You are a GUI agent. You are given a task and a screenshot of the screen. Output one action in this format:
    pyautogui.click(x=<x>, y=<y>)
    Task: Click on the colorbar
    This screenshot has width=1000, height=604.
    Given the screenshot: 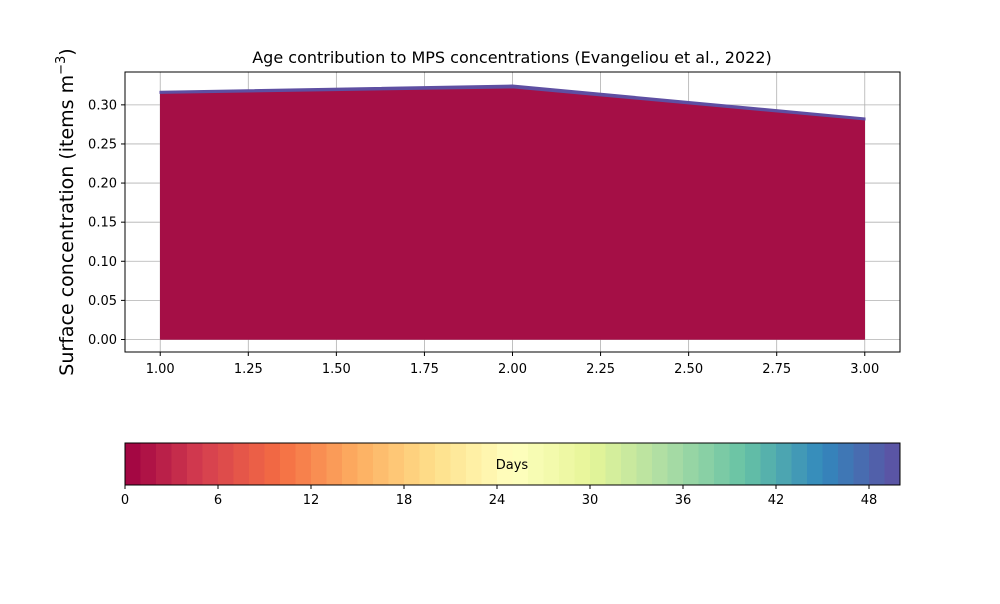 What is the action you would take?
    pyautogui.click(x=513, y=464)
    